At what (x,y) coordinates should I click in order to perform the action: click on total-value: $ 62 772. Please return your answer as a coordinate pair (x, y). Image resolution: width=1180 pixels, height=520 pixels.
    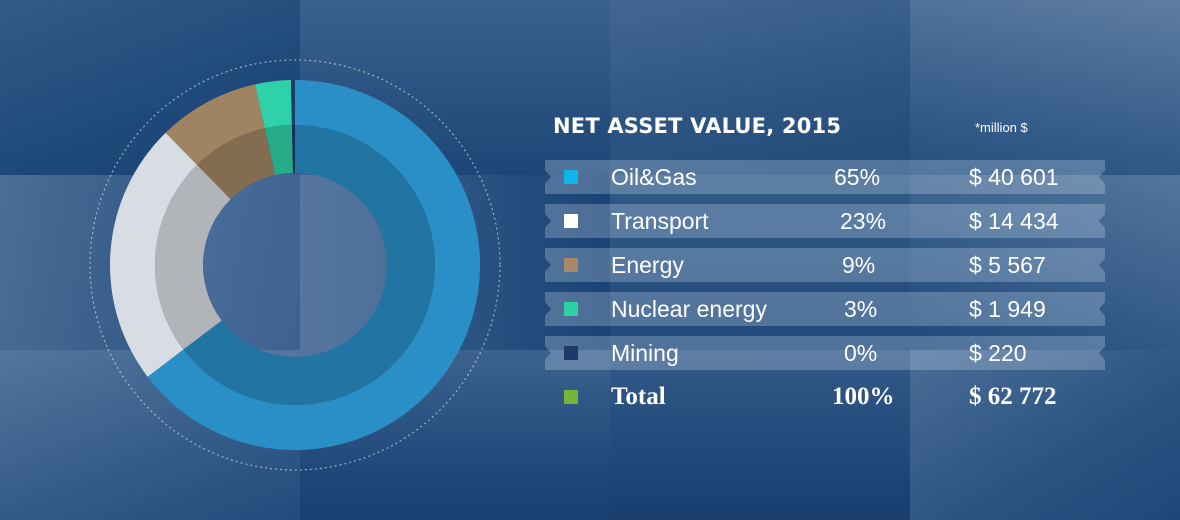
    Looking at the image, I should click on (1013, 396).